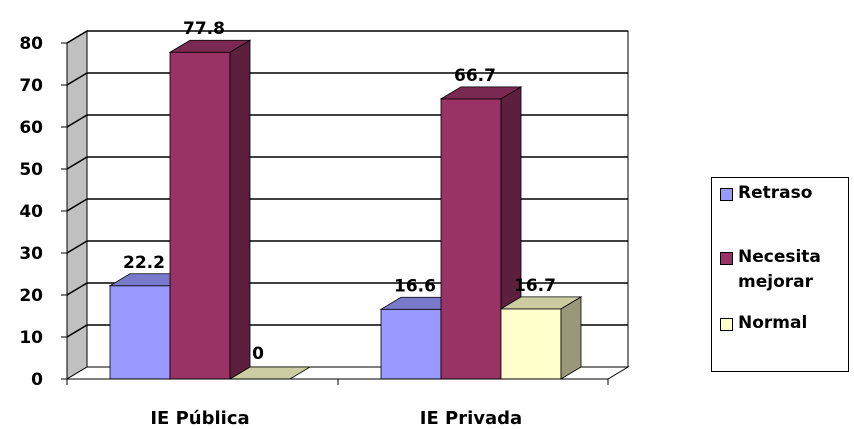 The height and width of the screenshot is (429, 854). I want to click on bar-front-ie-privada-retraso, so click(411, 344).